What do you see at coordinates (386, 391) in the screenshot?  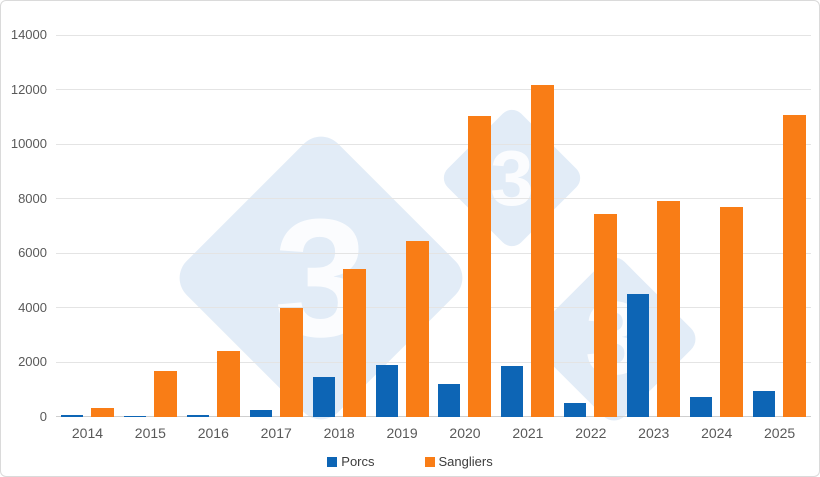 I see `bar-porcs-2019` at bounding box center [386, 391].